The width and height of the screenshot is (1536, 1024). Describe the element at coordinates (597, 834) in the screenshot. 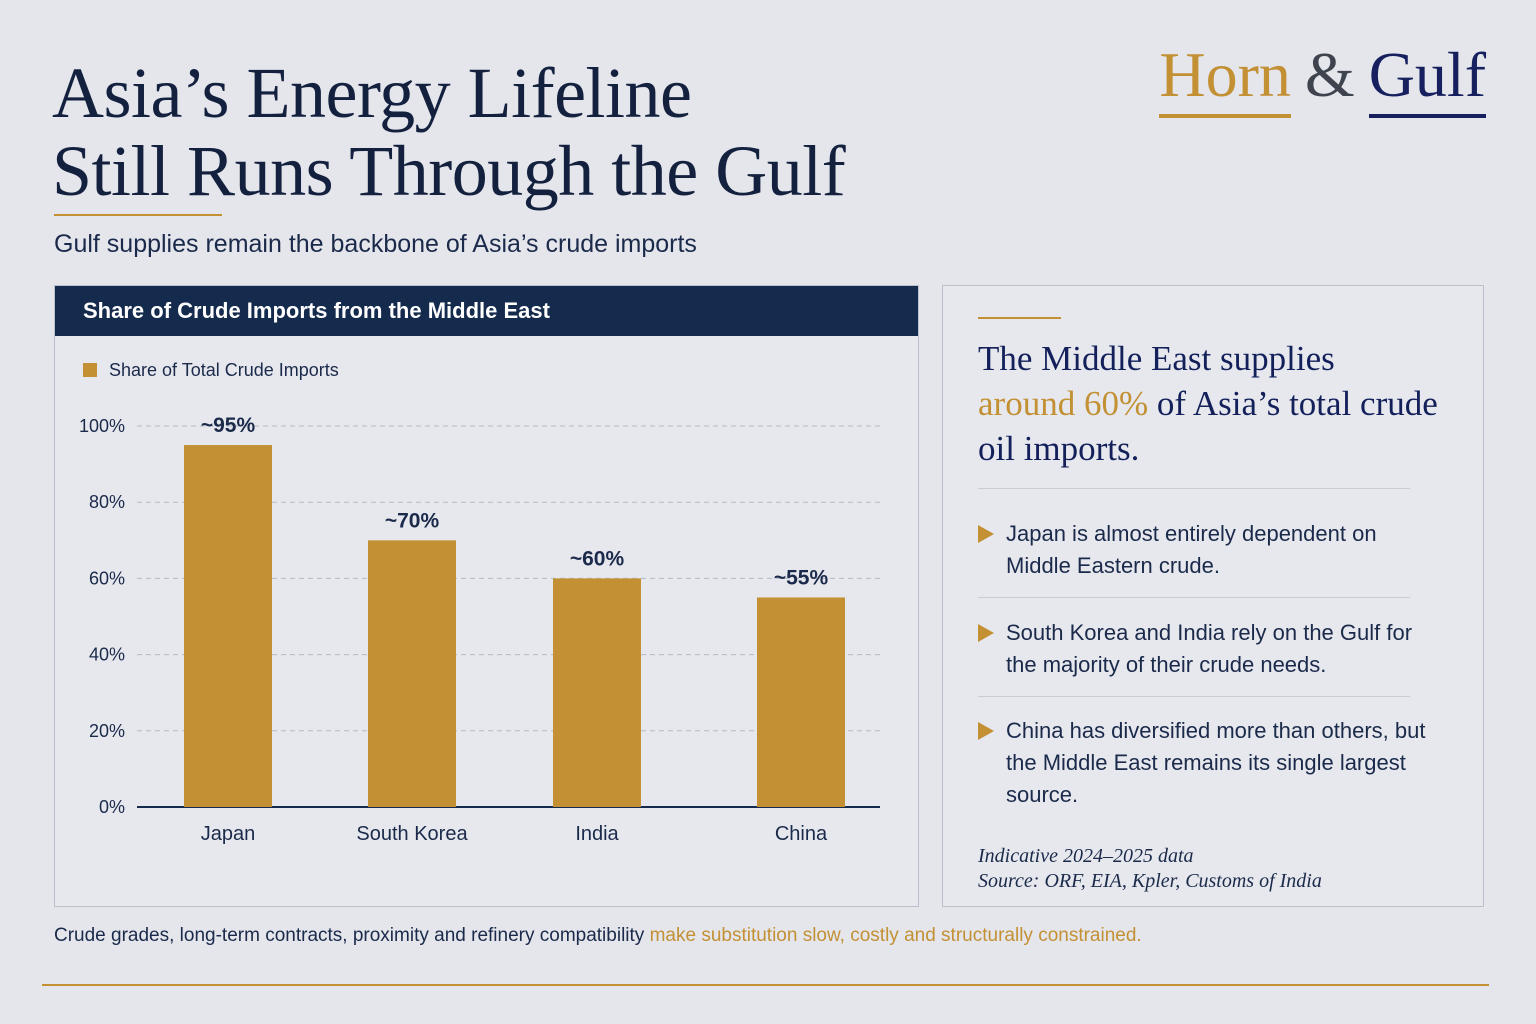

I see `x-tick-label: India` at that location.